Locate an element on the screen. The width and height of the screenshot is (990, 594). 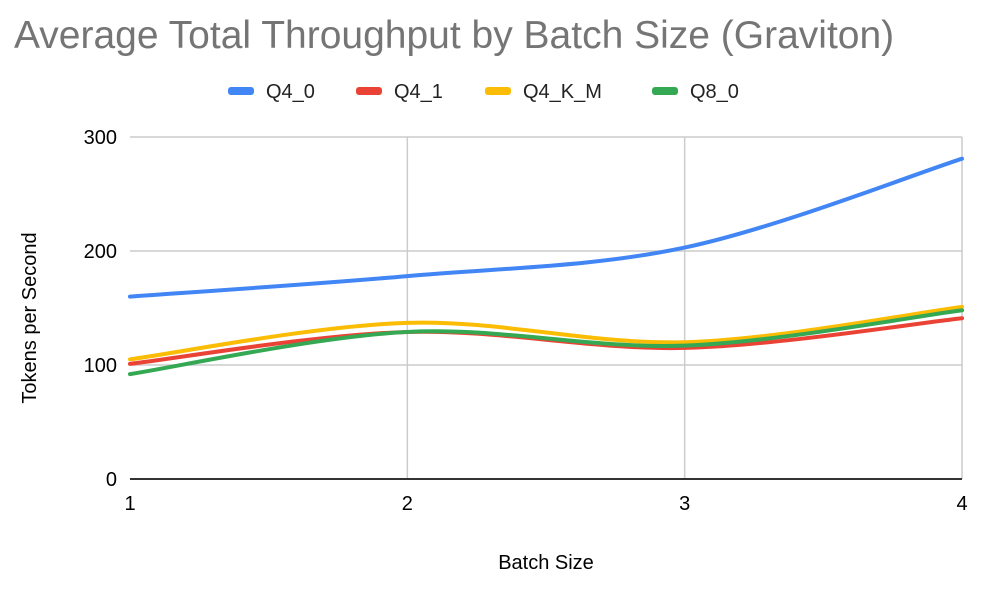
legend-label: Q4_1 is located at coordinates (418, 92).